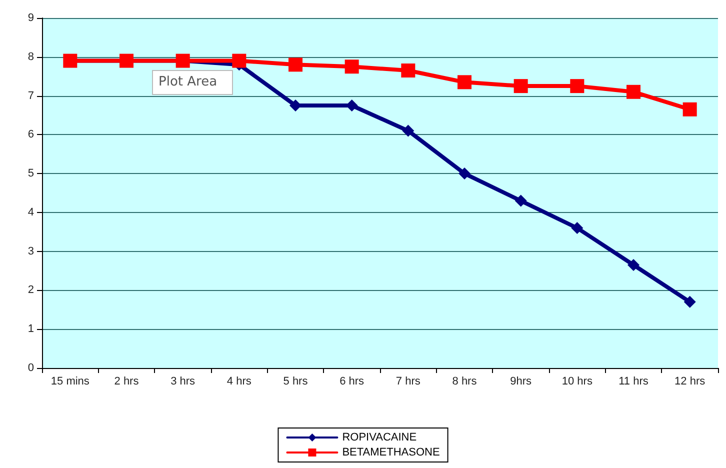  Describe the element at coordinates (408, 382) in the screenshot. I see `x-tick-label: 7 hrs` at that location.